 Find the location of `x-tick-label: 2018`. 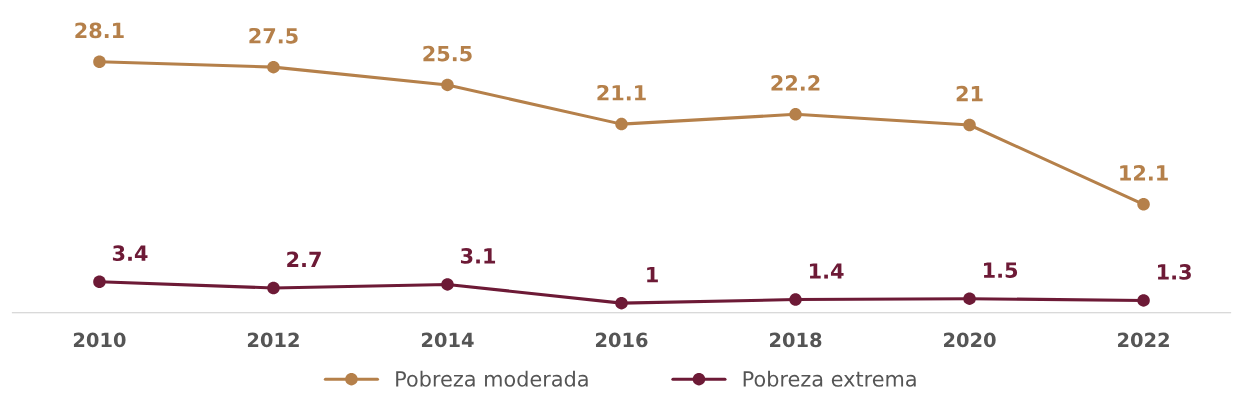

x-tick-label: 2018 is located at coordinates (796, 340).